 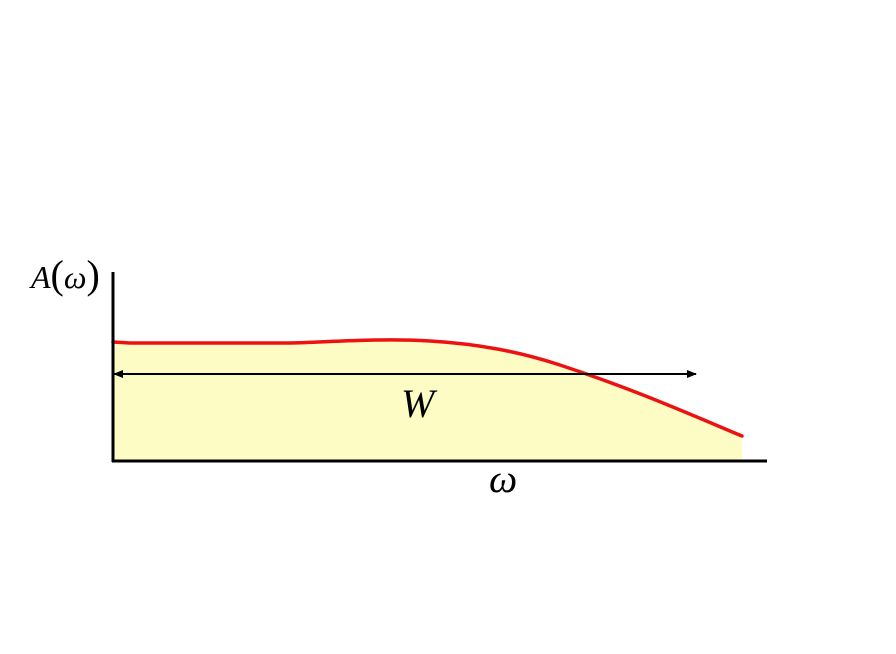 I want to click on y-axis-label: A(ω), so click(x=64, y=274).